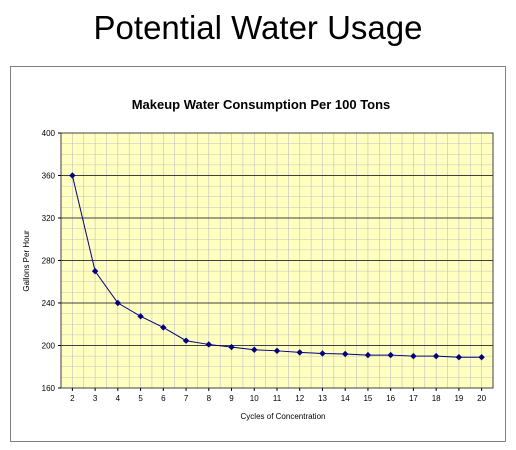 Image resolution: width=516 pixels, height=450 pixels. What do you see at coordinates (254, 398) in the screenshot?
I see `x-tick-label: 10` at bounding box center [254, 398].